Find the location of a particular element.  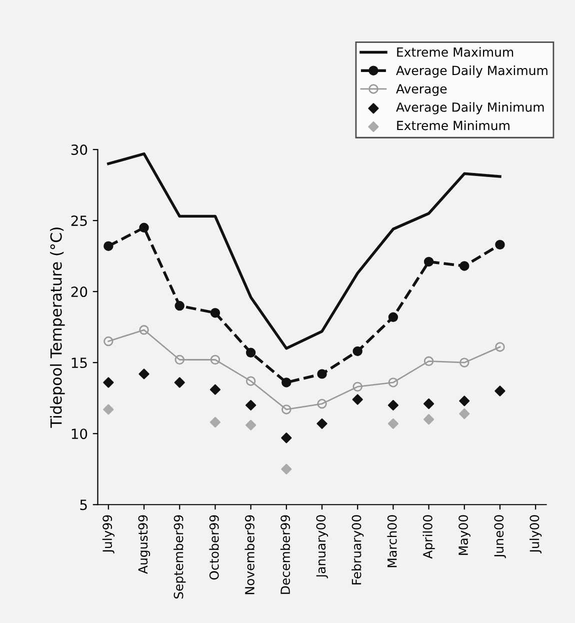

x-tick-label: April00 is located at coordinates (428, 537).